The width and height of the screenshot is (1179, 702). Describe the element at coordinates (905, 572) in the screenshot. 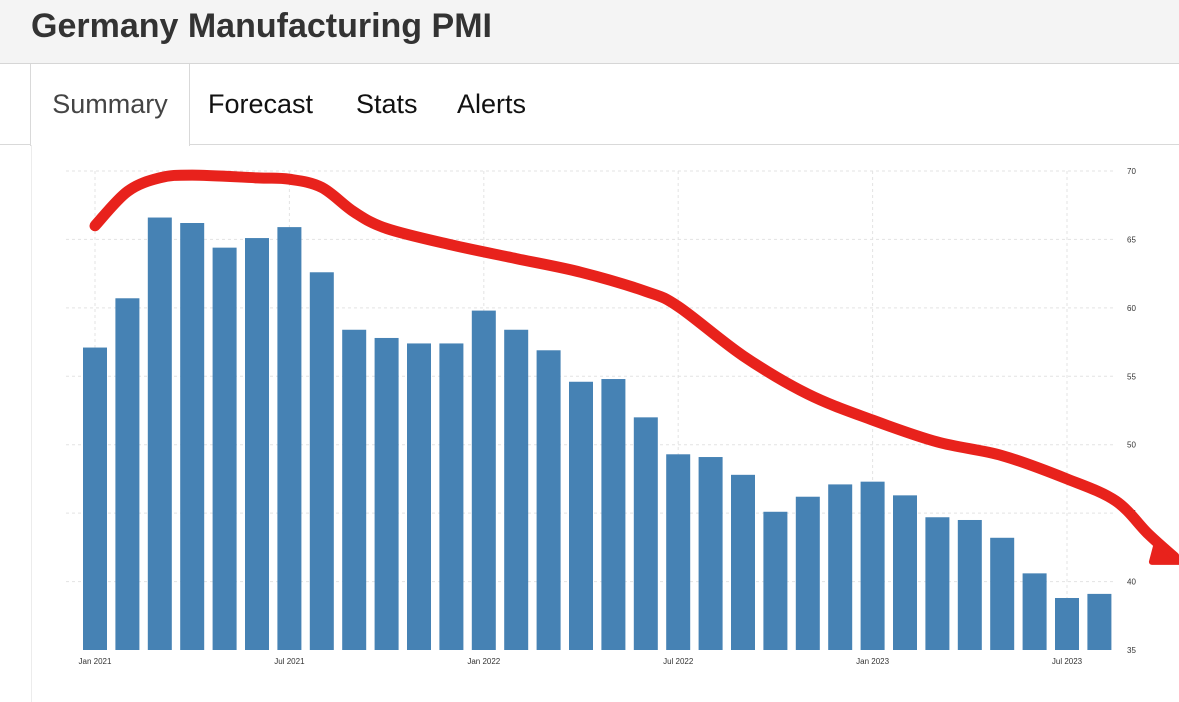

I see `bar-feb-2023` at that location.